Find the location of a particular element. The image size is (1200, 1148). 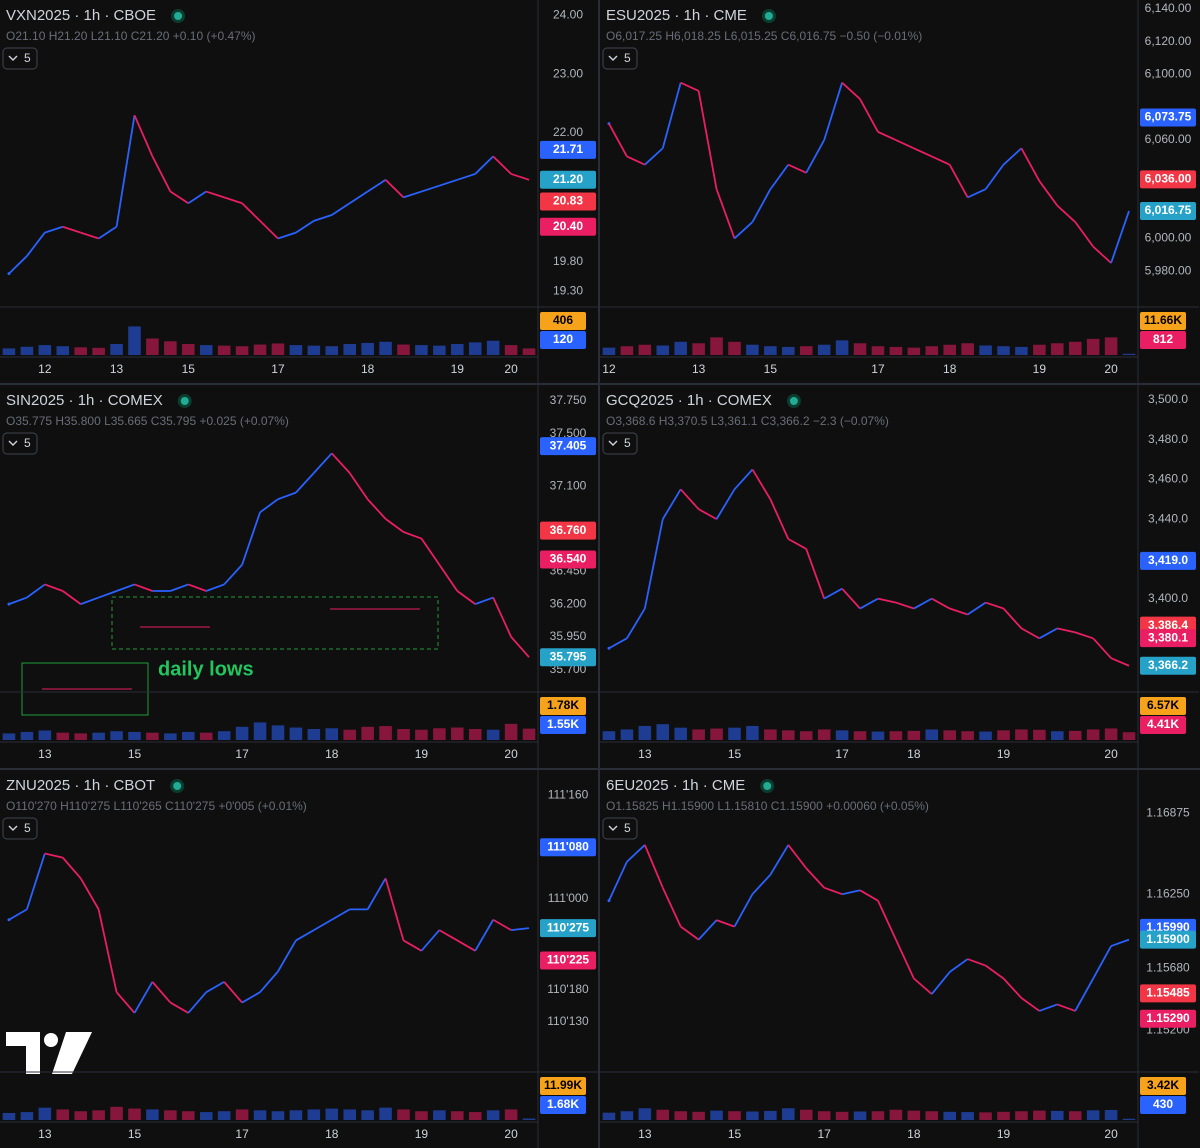

volume-tag-label: 4.41K is located at coordinates (1163, 724).